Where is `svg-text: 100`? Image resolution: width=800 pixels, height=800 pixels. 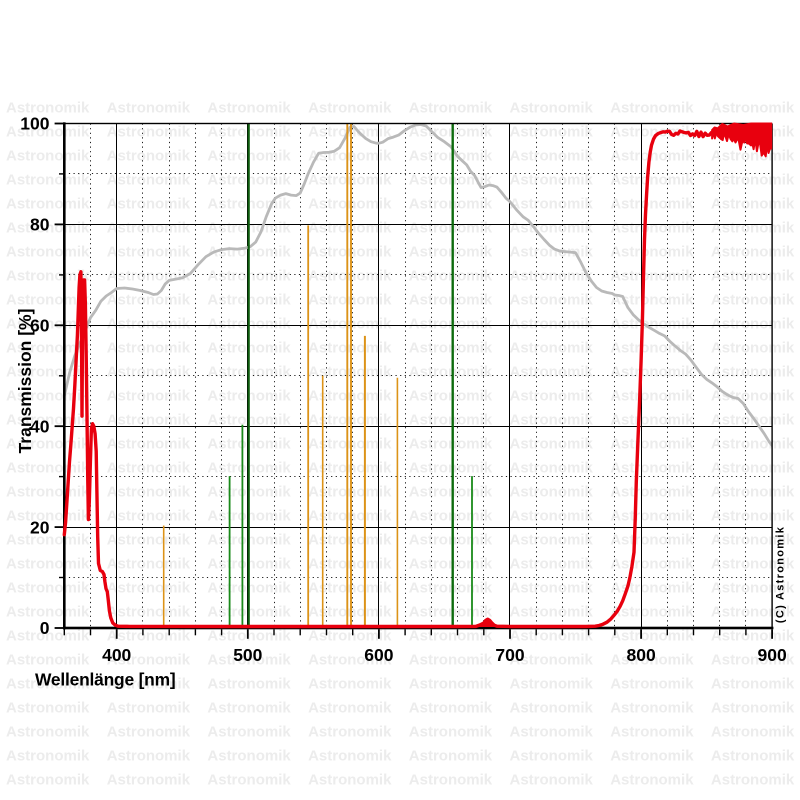 svg-text: 100 is located at coordinates (34, 124).